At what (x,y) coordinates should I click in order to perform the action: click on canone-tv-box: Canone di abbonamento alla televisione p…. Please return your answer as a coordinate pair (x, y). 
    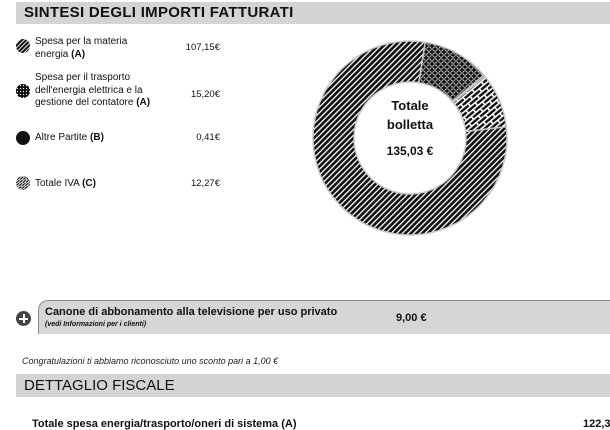
    Looking at the image, I should click on (324, 317).